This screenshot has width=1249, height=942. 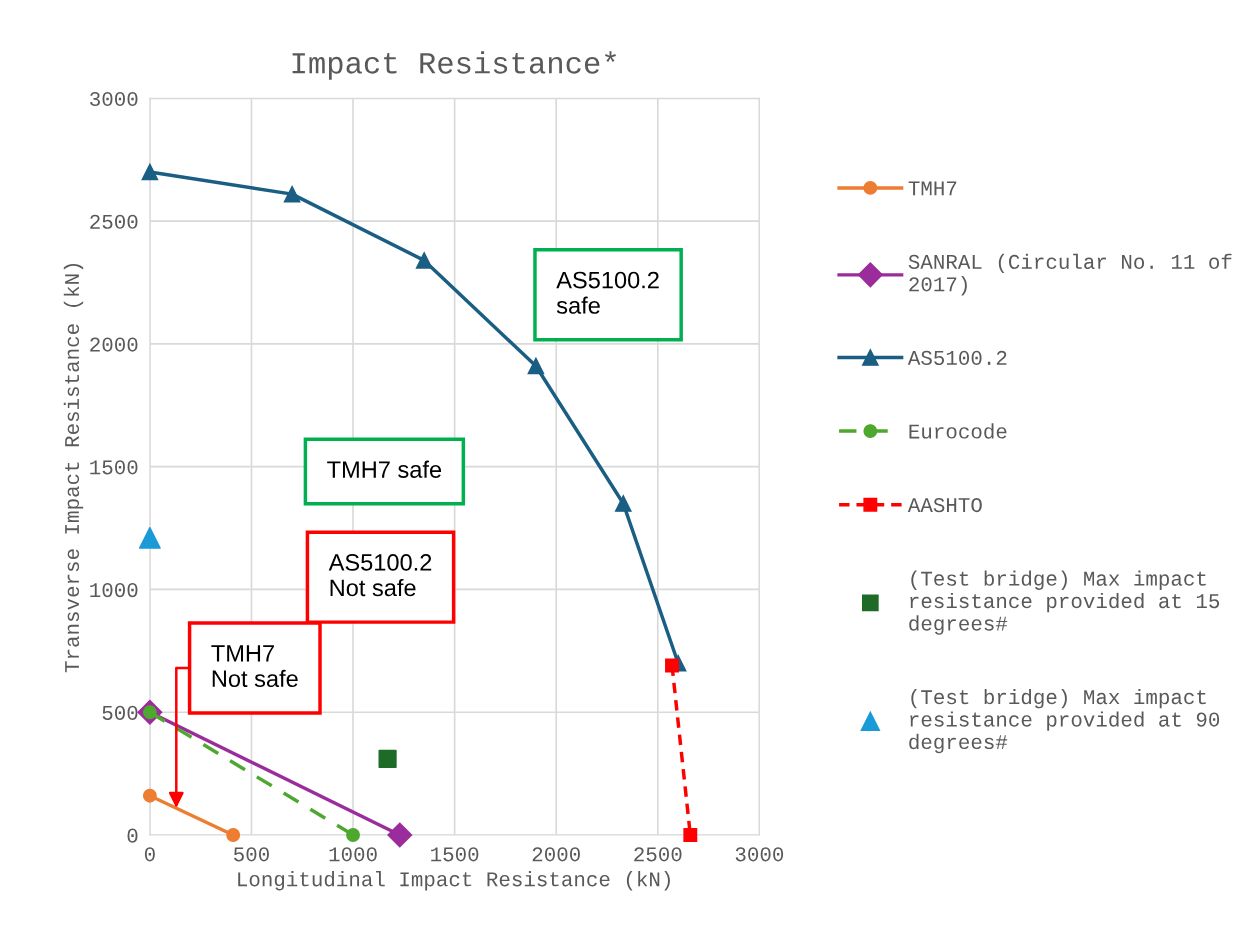 I want to click on x-tick-label: 500, so click(x=251, y=854).